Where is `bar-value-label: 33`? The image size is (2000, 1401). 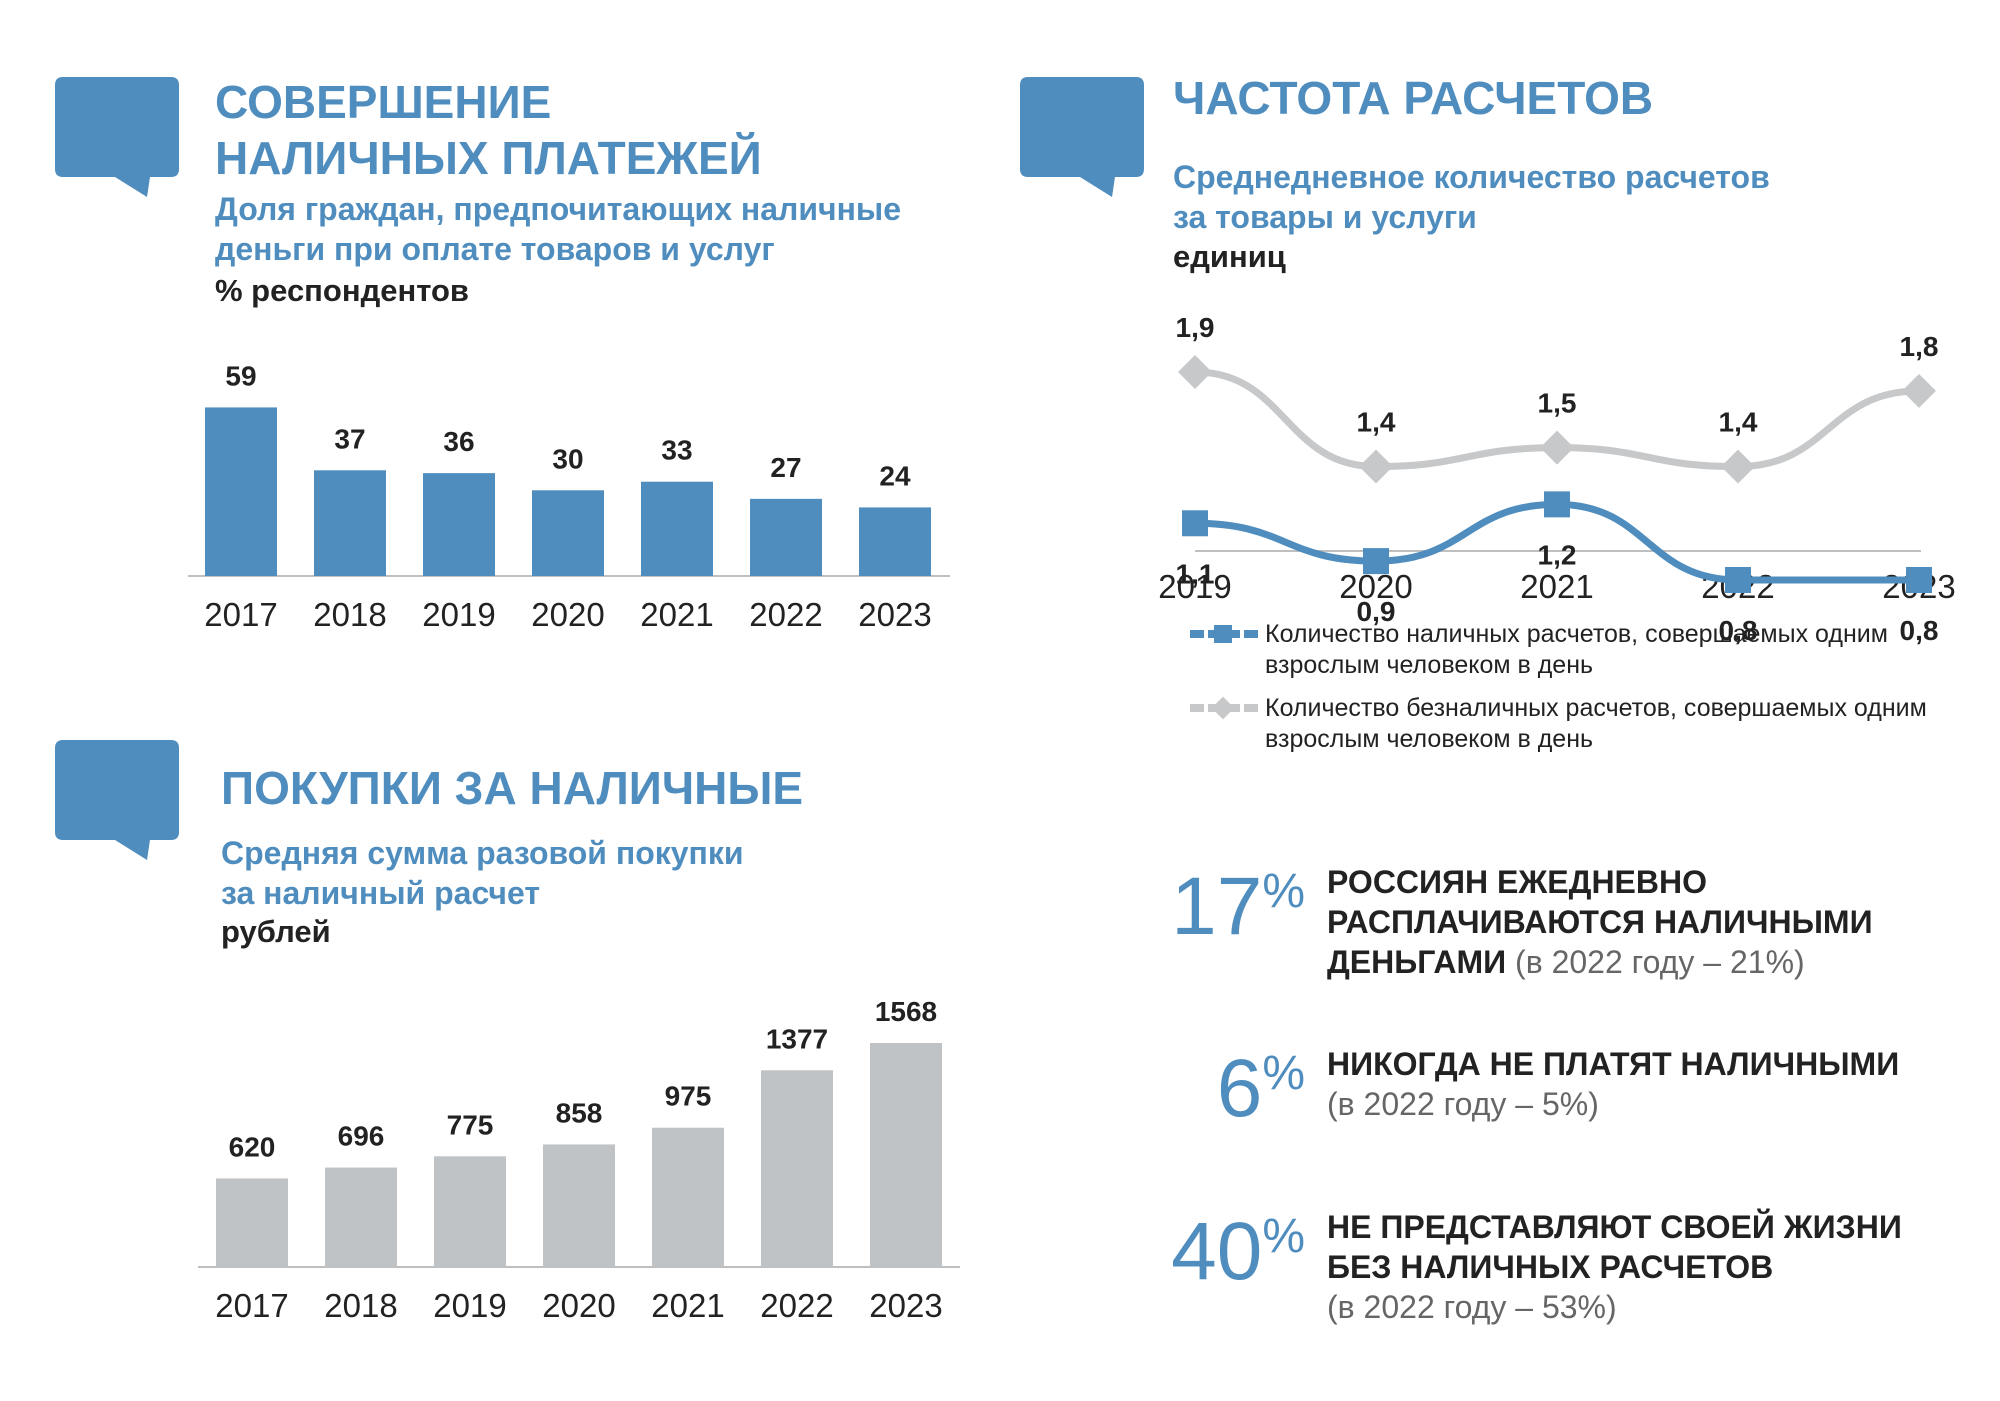 bar-value-label: 33 is located at coordinates (676, 450).